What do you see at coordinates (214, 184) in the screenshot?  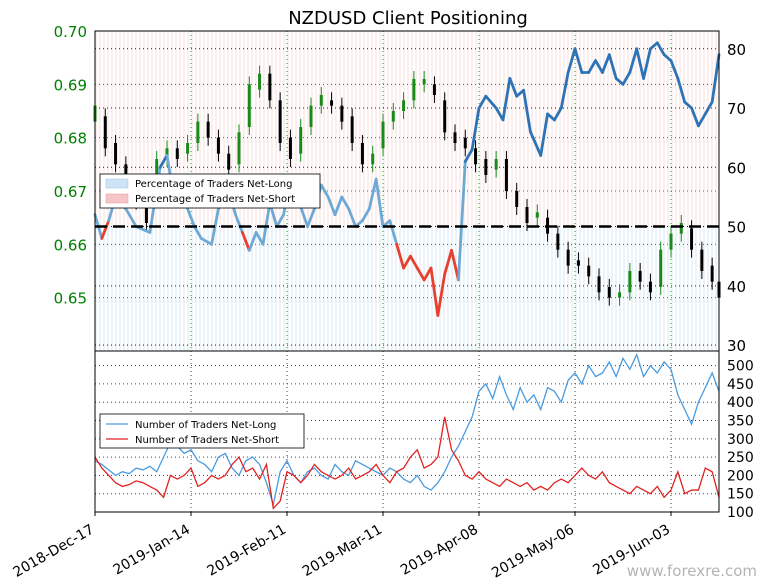 I see `legend-label-net-long: Percentage of Traders Net-Long` at bounding box center [214, 184].